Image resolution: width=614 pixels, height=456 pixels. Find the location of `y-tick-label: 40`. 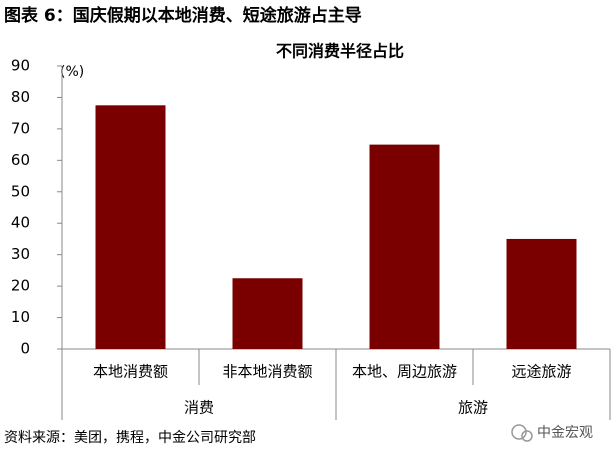

y-tick-label: 40 is located at coordinates (20, 223).